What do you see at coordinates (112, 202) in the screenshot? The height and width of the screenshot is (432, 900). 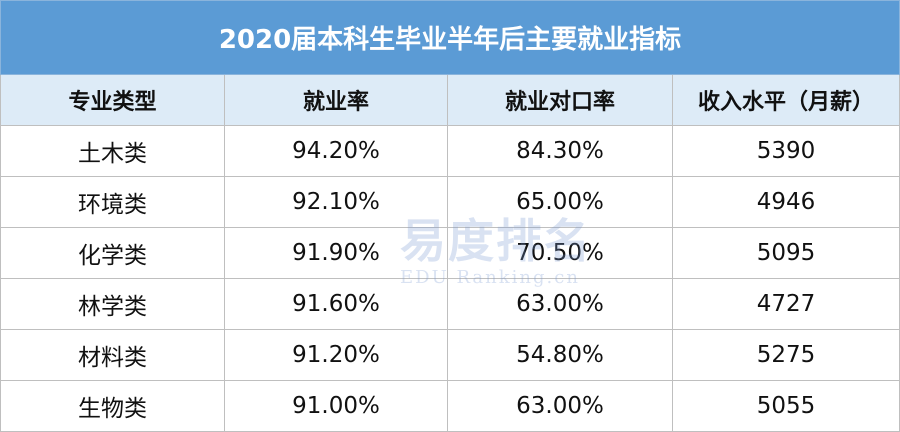 I see `table-cell: 环境类` at bounding box center [112, 202].